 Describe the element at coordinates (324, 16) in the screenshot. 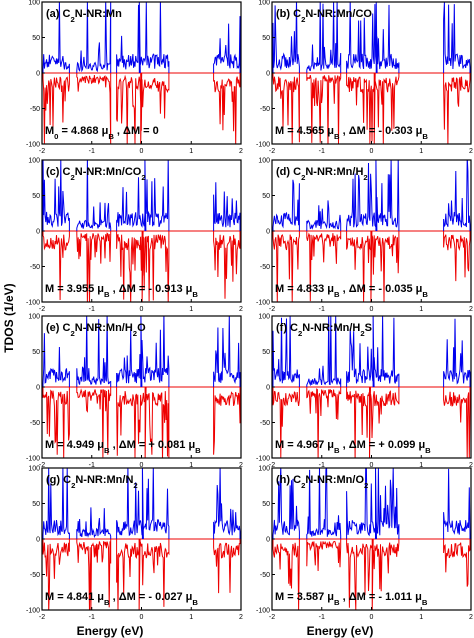

I see `panel-title: (b) C2N-NR:Mn/CO` at that location.